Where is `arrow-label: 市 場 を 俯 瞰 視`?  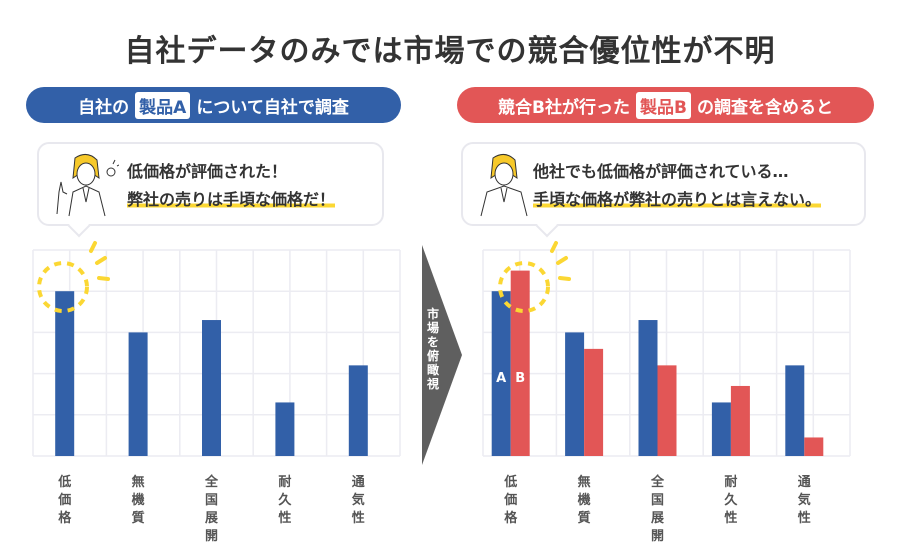 arrow-label: 市 場 を 俯 瞰 視 is located at coordinates (433, 349).